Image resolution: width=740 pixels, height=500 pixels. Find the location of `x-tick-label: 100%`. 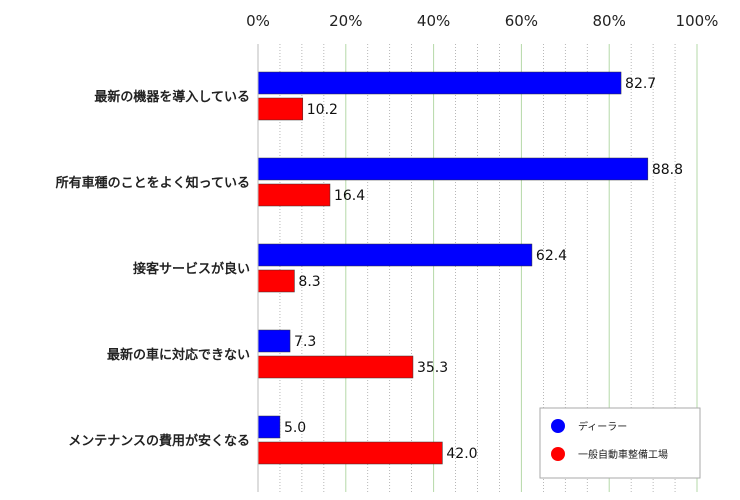

x-tick-label: 100% is located at coordinates (697, 21).